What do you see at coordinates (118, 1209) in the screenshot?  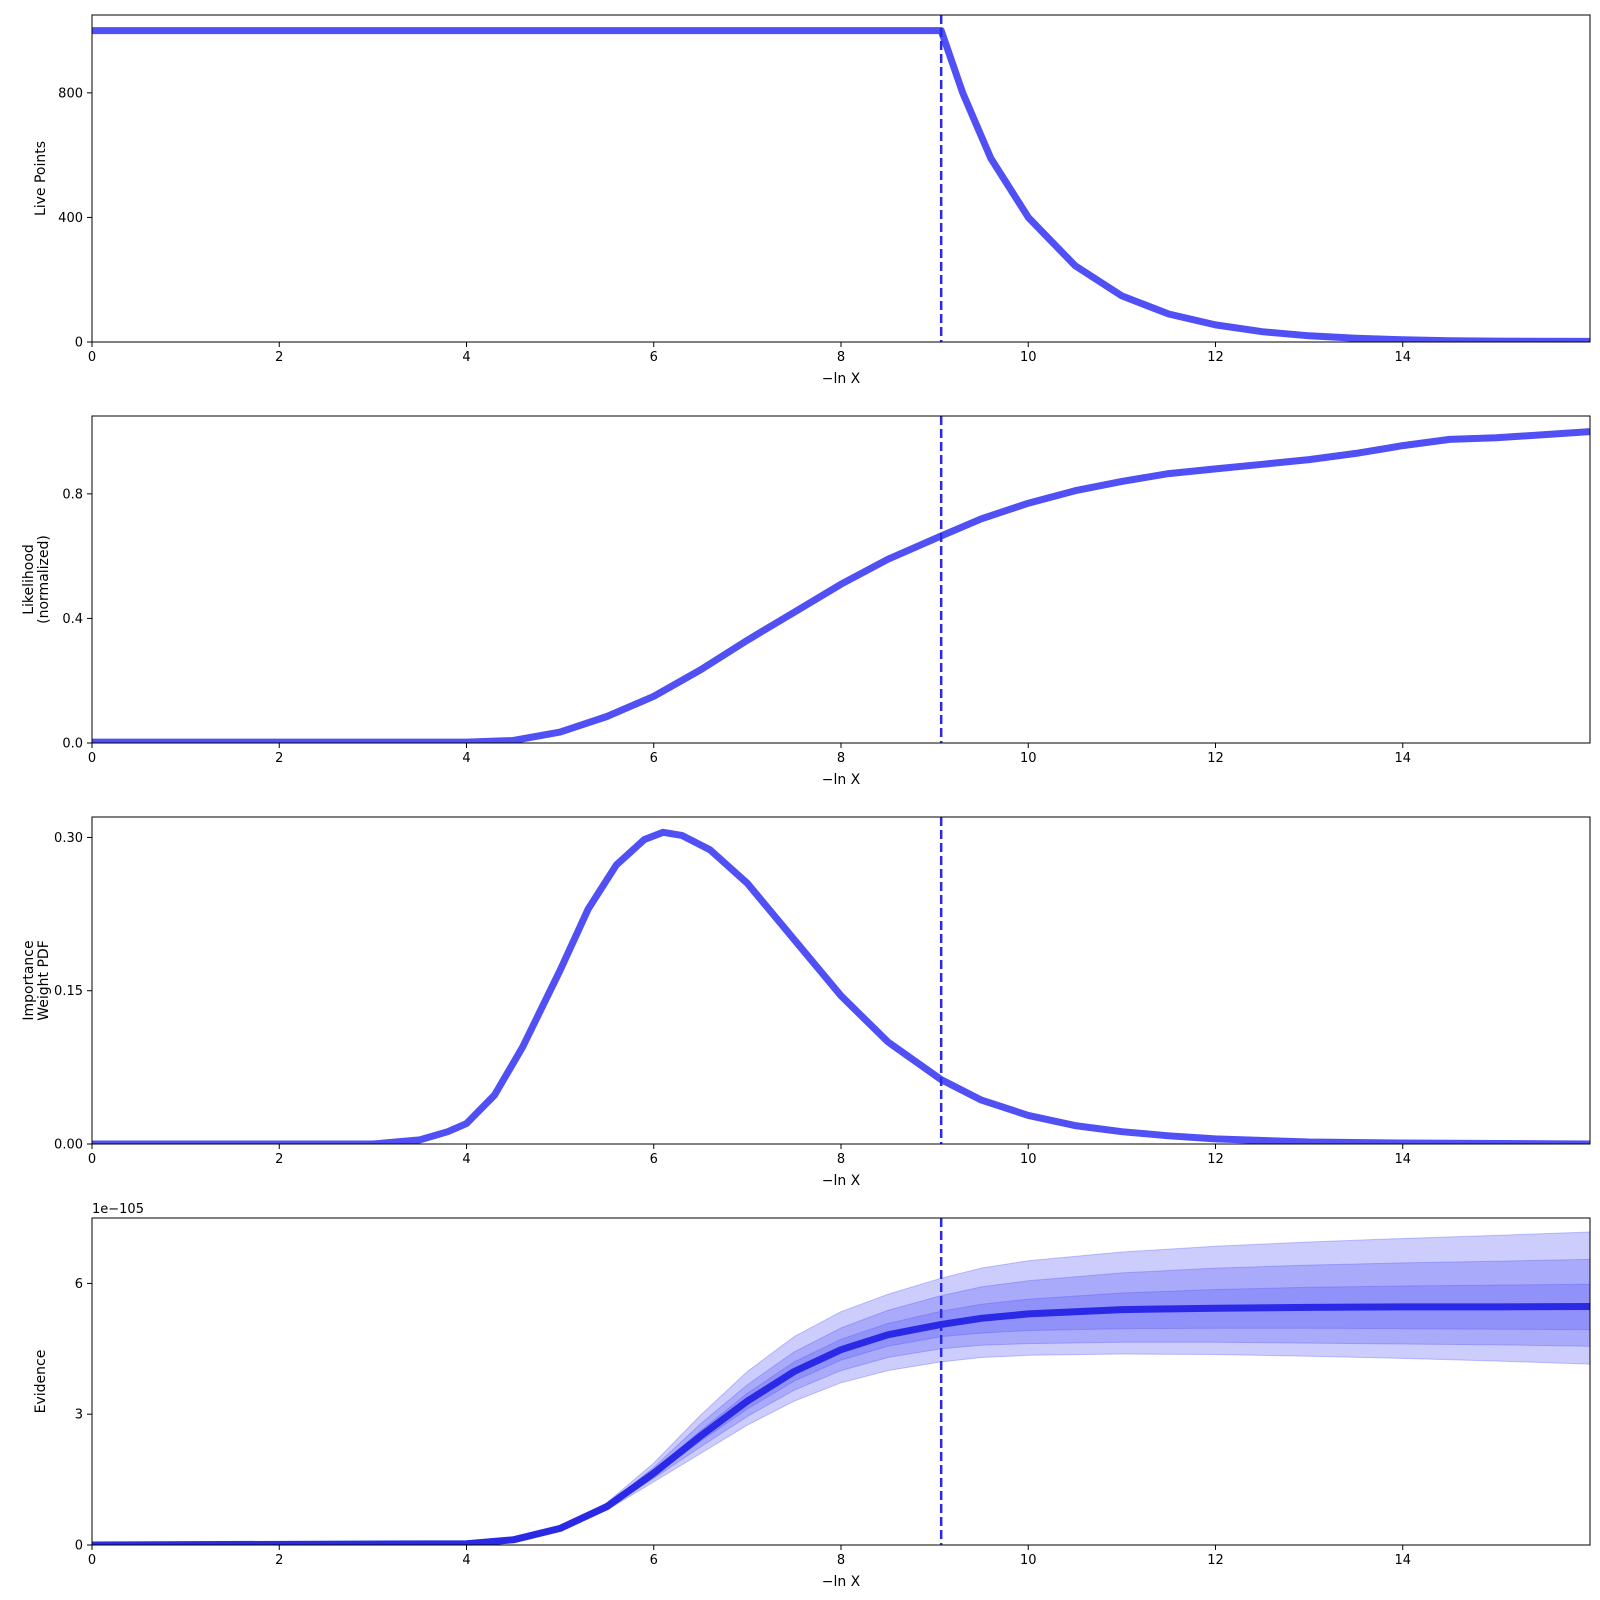 I see `y-offset-label: 1e−105` at bounding box center [118, 1209].